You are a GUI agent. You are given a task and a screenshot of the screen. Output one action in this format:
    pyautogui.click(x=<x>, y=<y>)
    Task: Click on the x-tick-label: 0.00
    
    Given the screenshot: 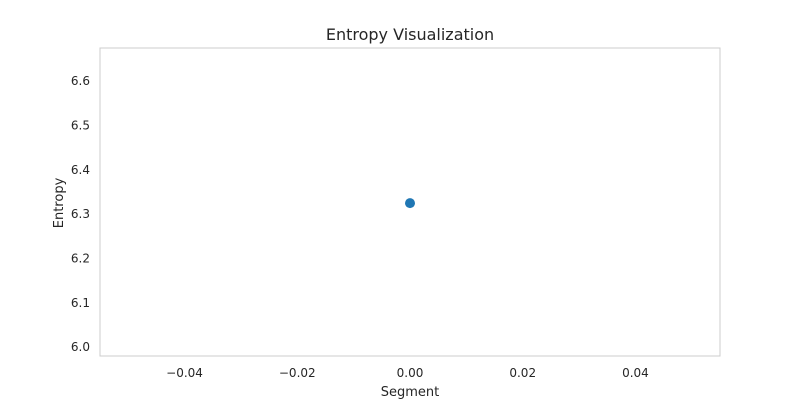 What is the action you would take?
    pyautogui.click(x=410, y=373)
    